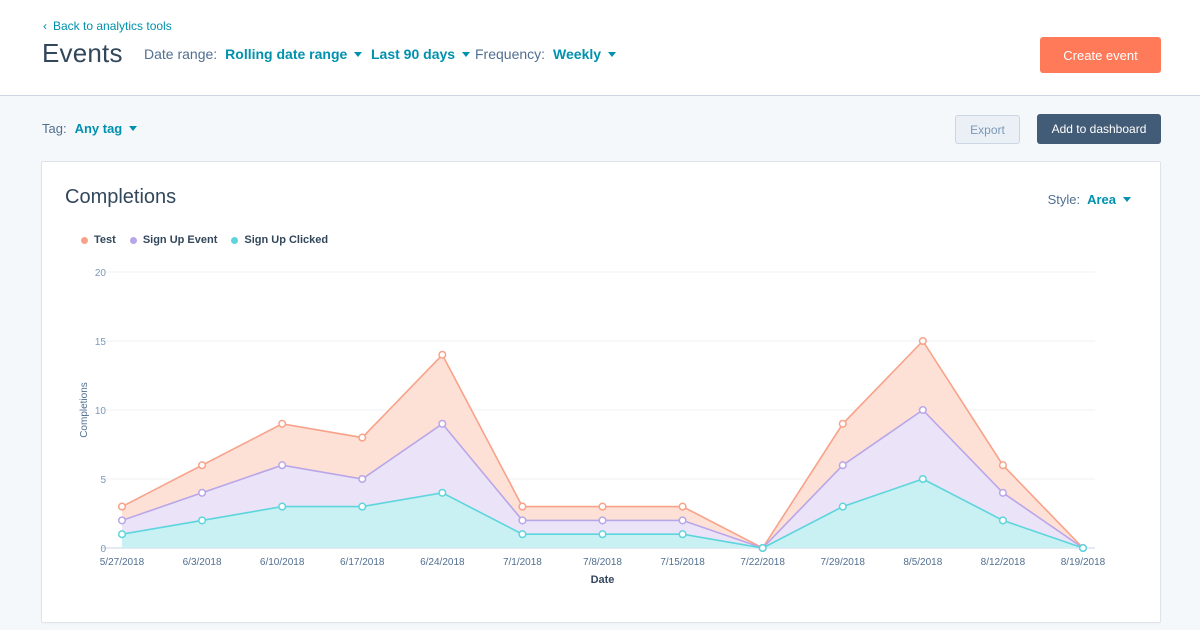  Describe the element at coordinates (105, 240) in the screenshot. I see `legend-label: Test` at that location.